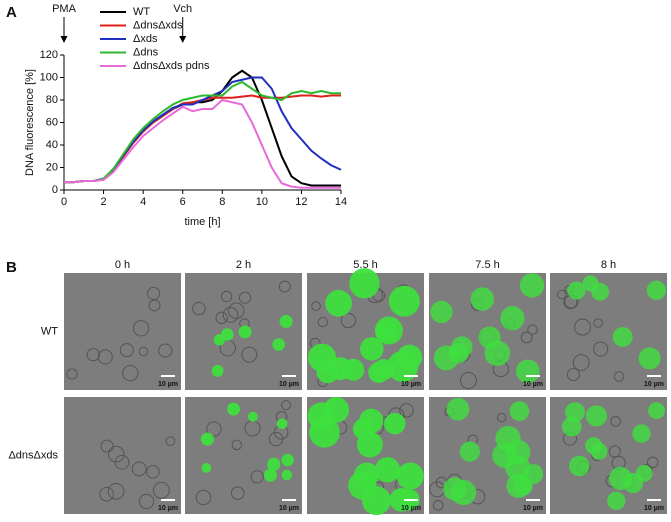 This screenshot has height=522, width=671. I want to click on y-tick-label: 20, so click(52, 167).